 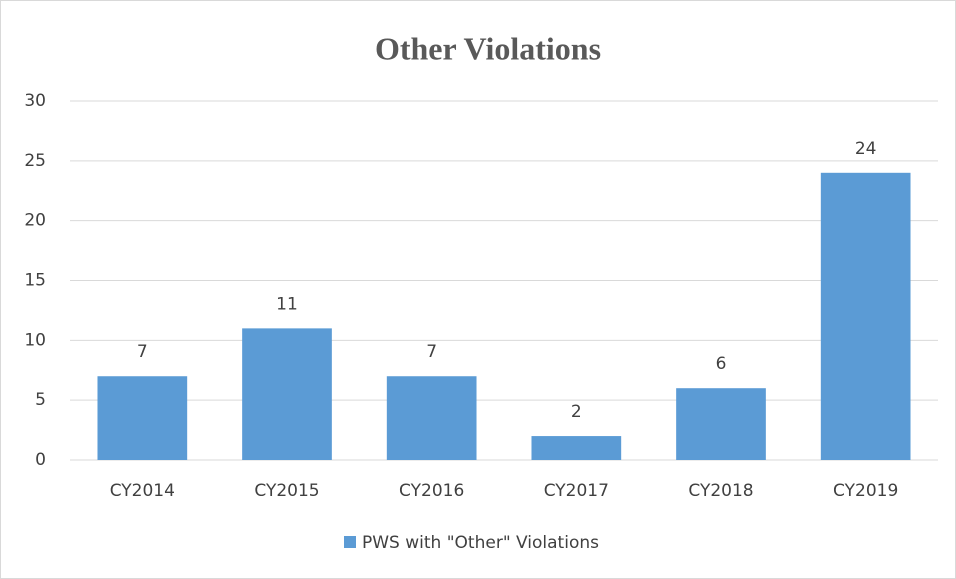 I want to click on x-tick-label: CY2018, so click(x=720, y=491).